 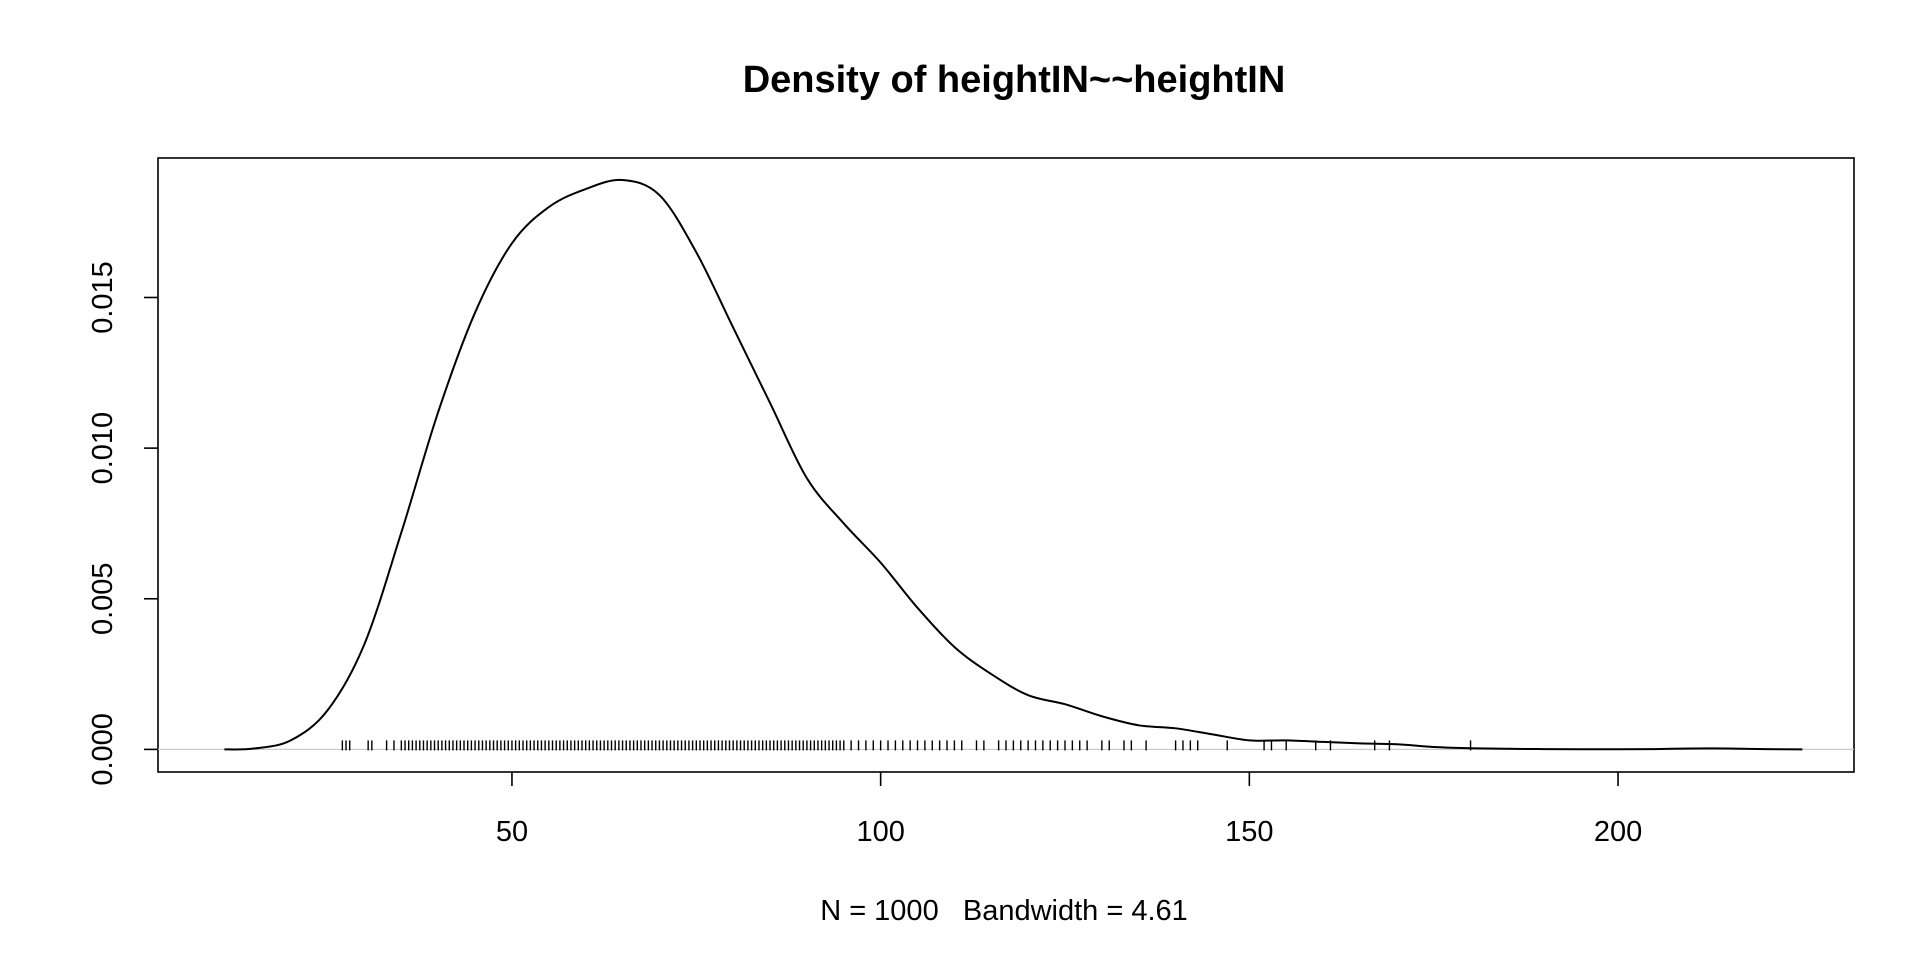 I want to click on x-tick-label: 50, so click(x=512, y=832).